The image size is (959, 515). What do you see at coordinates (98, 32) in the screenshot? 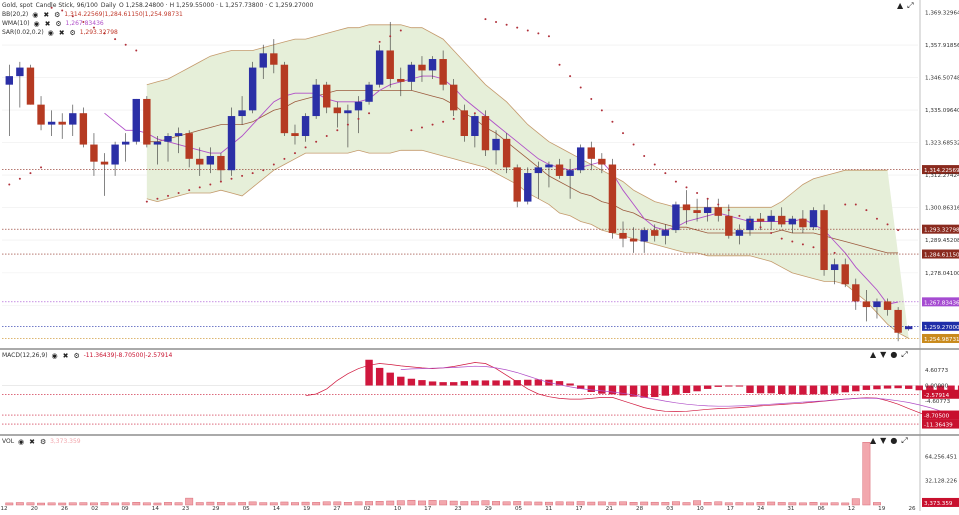
I see `sar-values: 1,293.32798` at bounding box center [98, 32].